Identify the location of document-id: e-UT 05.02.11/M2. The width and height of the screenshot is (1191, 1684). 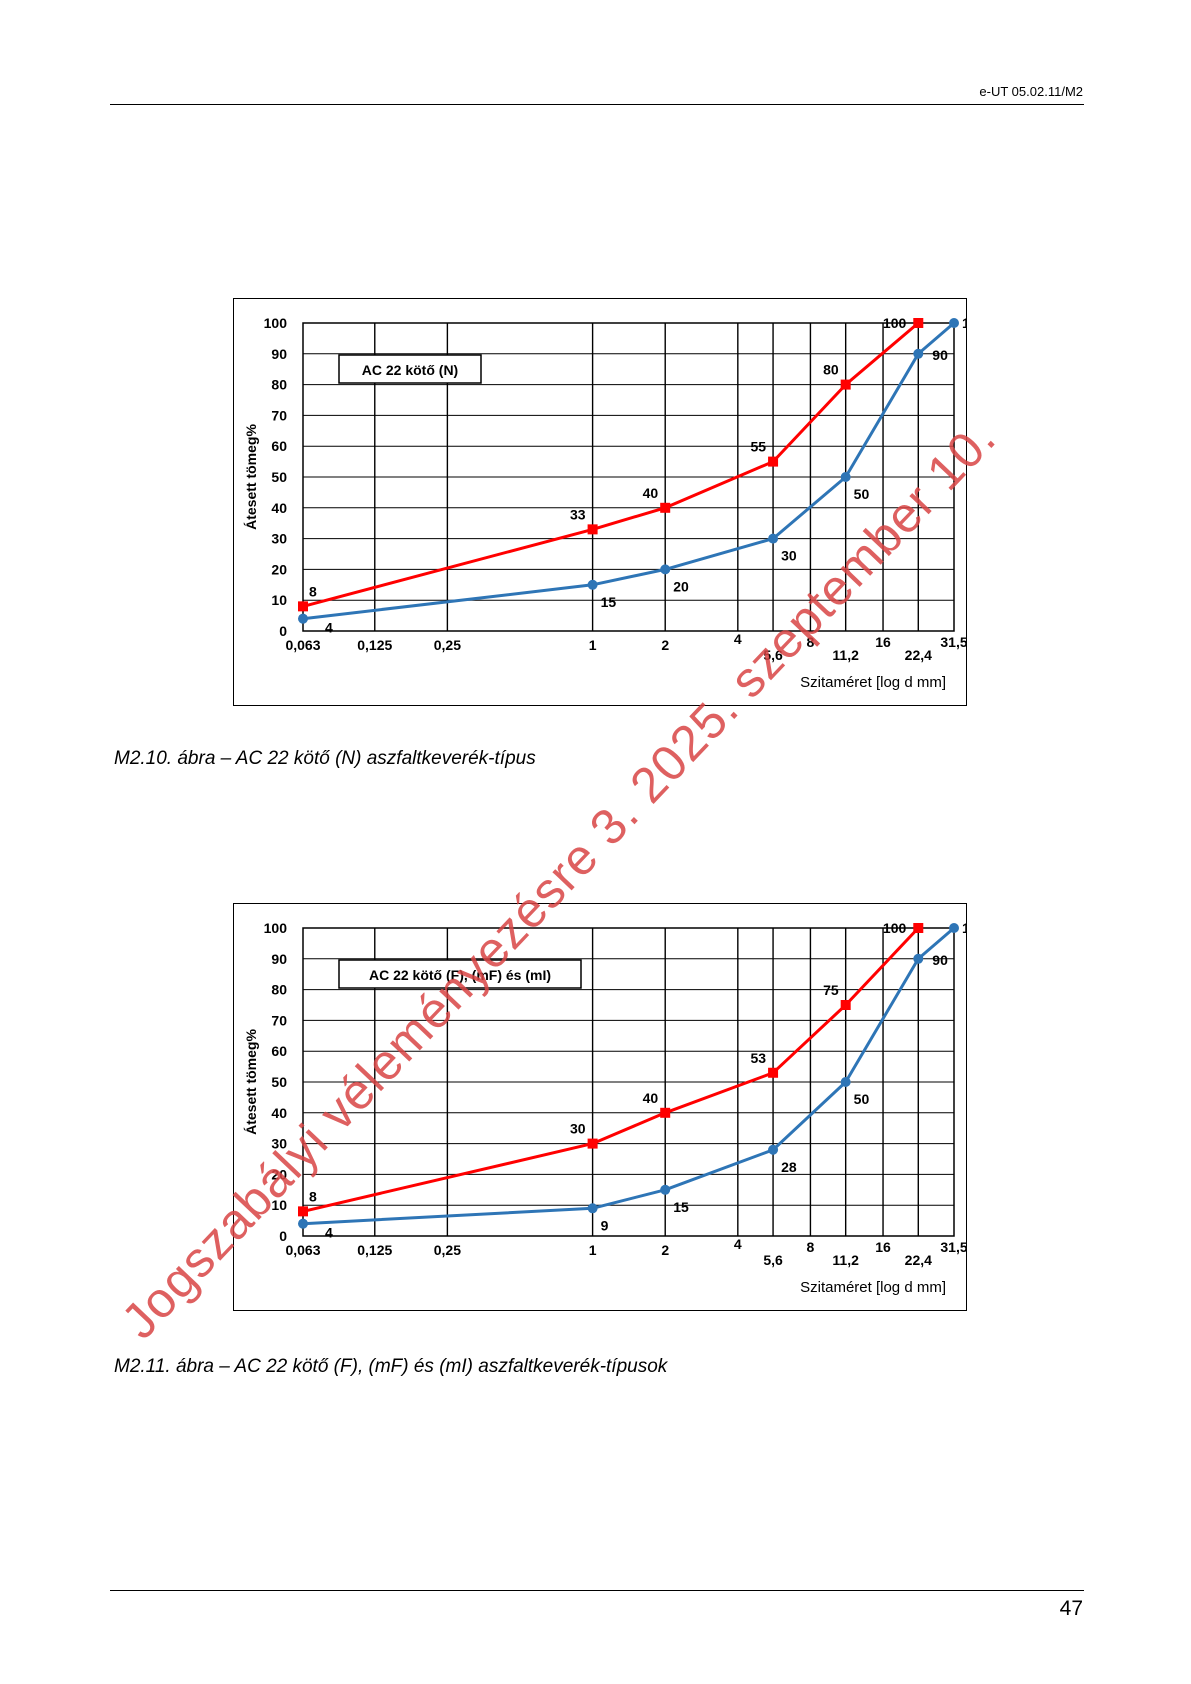
(1031, 91).